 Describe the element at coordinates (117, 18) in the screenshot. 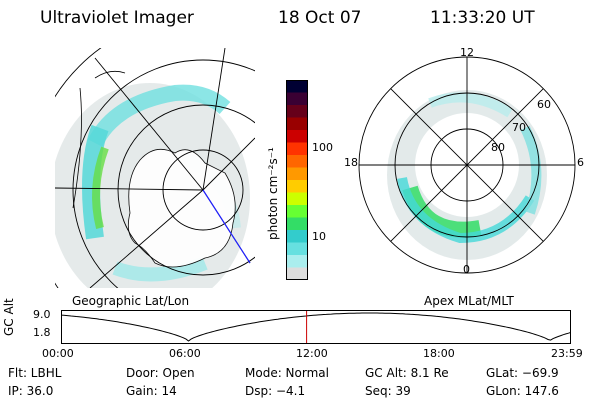

I see `instrument-title: Ultraviolet Imager` at that location.